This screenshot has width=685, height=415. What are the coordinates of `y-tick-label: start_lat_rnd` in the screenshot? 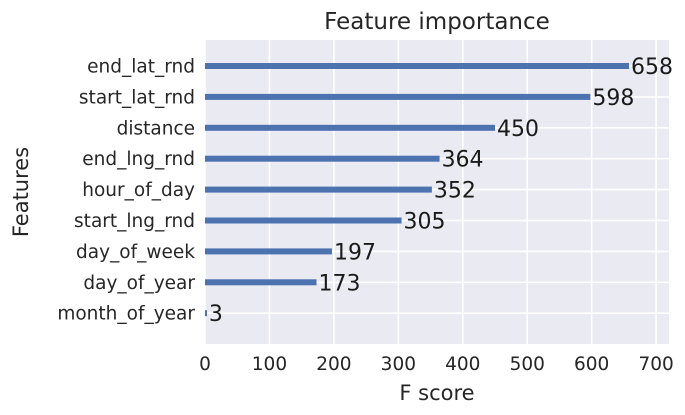 It's located at (137, 97).